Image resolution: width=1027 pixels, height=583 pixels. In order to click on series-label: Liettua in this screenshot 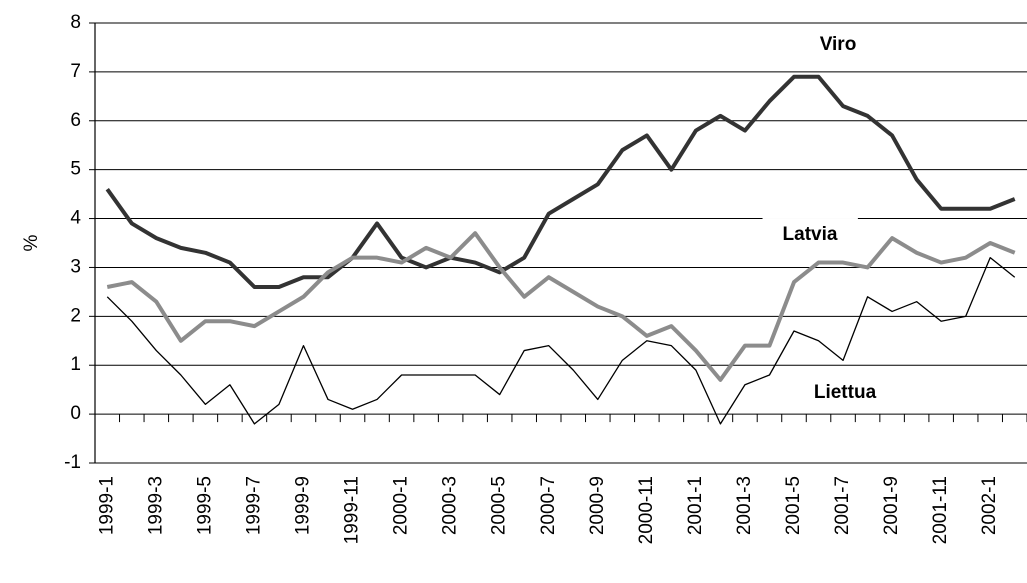, I will do `click(845, 392)`.